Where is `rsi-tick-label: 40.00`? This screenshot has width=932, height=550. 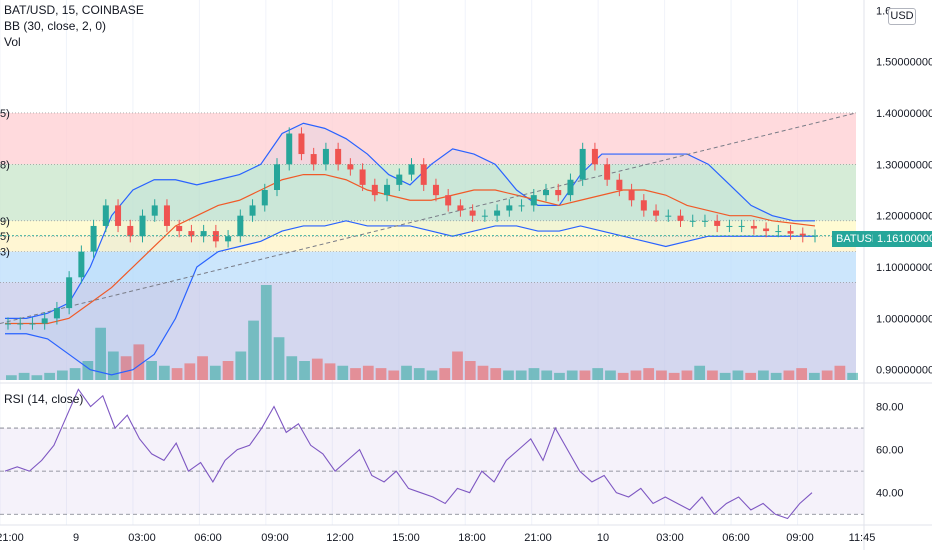 rsi-tick-label: 40.00 is located at coordinates (890, 494).